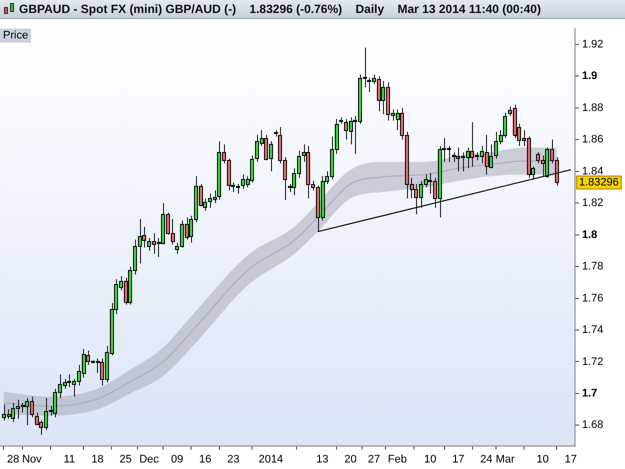 This screenshot has width=625, height=469. I want to click on y-tick-label: 1.7, so click(590, 393).